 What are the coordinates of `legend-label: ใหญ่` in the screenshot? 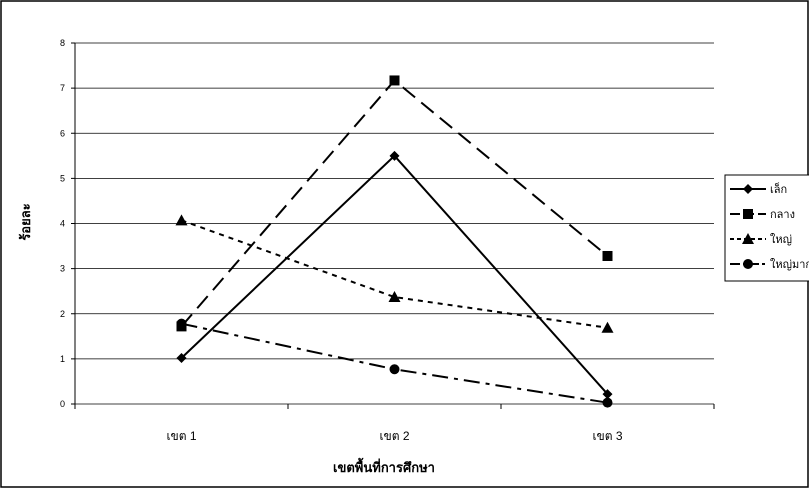 It's located at (781, 239).